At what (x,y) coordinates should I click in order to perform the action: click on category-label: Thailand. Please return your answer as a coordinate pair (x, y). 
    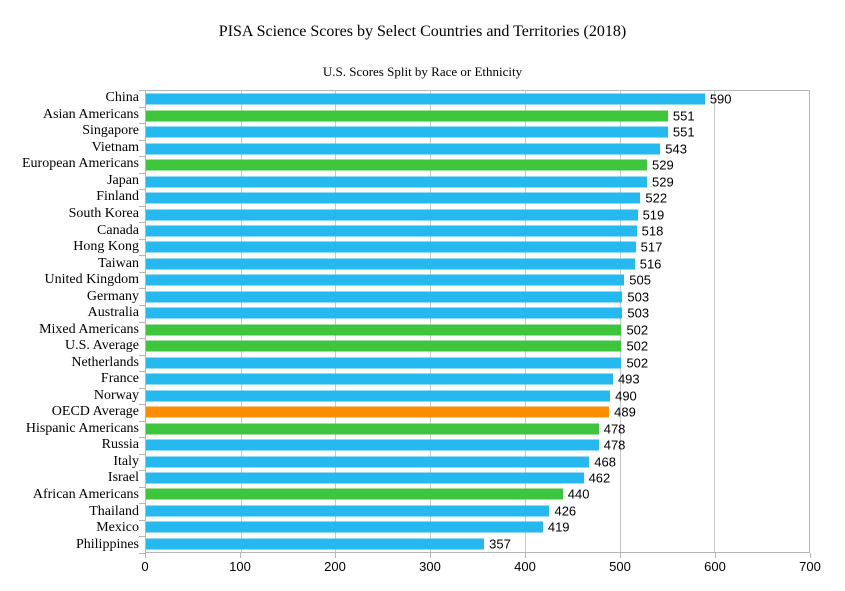
    Looking at the image, I should click on (114, 511).